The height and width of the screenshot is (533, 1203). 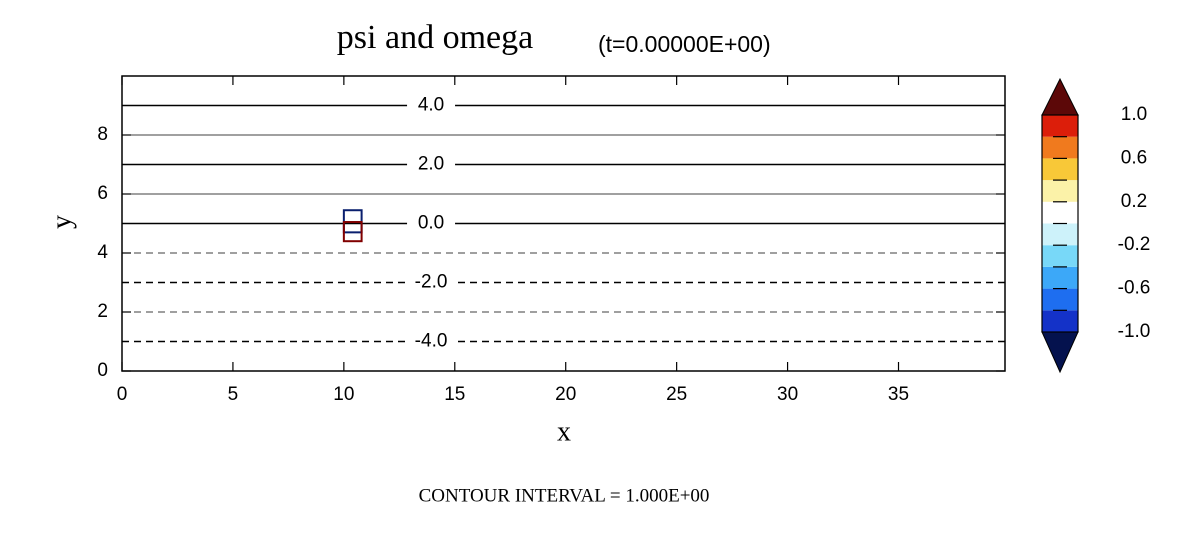 I want to click on x-axis-label: x, so click(x=564, y=431).